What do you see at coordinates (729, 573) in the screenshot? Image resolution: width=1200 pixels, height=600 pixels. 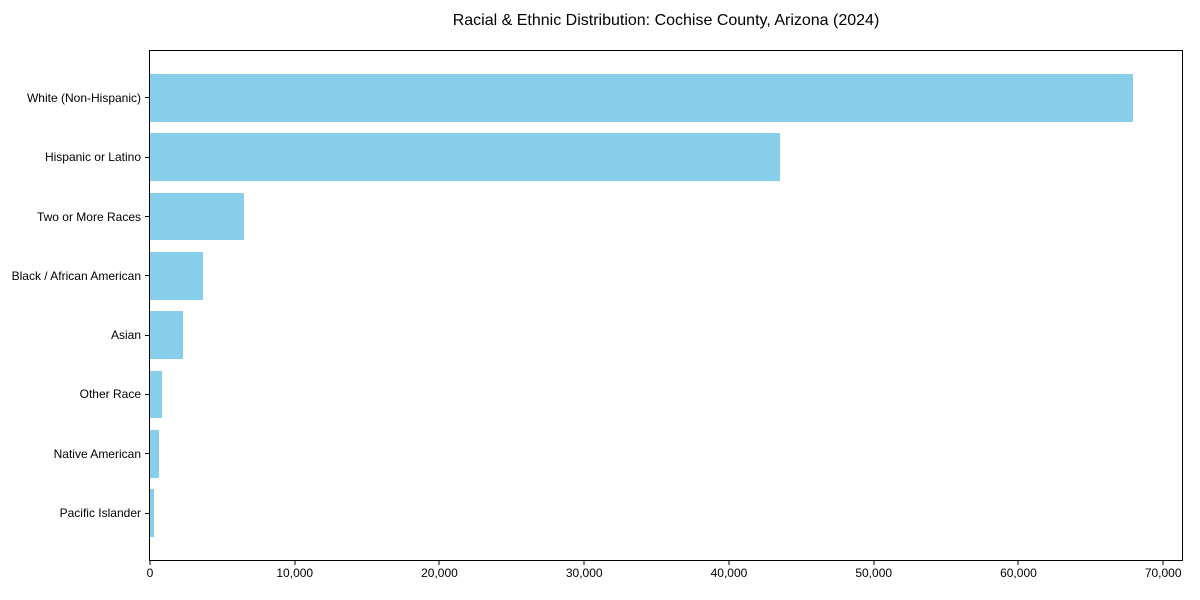 I see `x-tick-label: 40,000` at bounding box center [729, 573].